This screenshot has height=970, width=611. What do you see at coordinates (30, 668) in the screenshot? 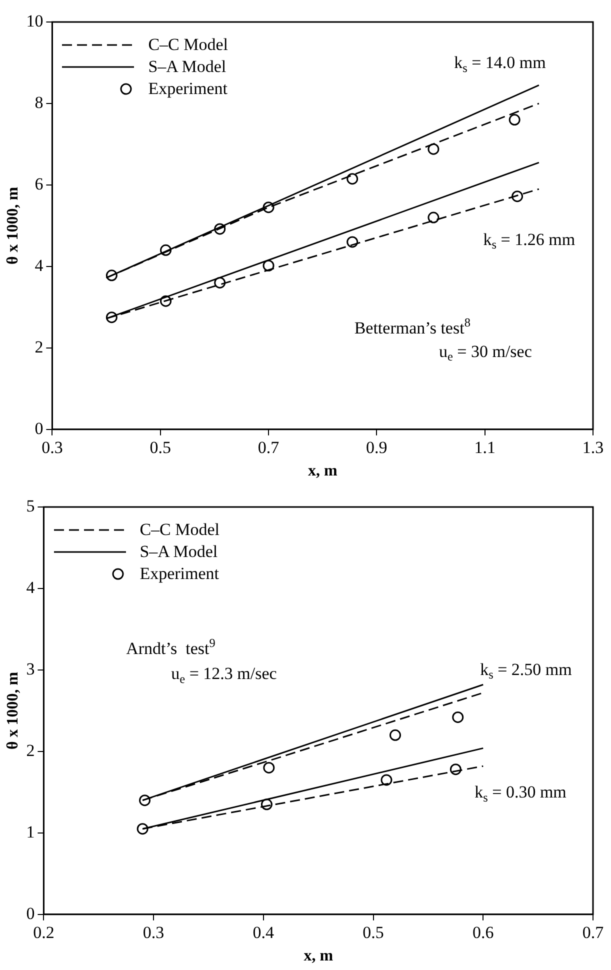
I see `y-tick-label: 3` at bounding box center [30, 668].